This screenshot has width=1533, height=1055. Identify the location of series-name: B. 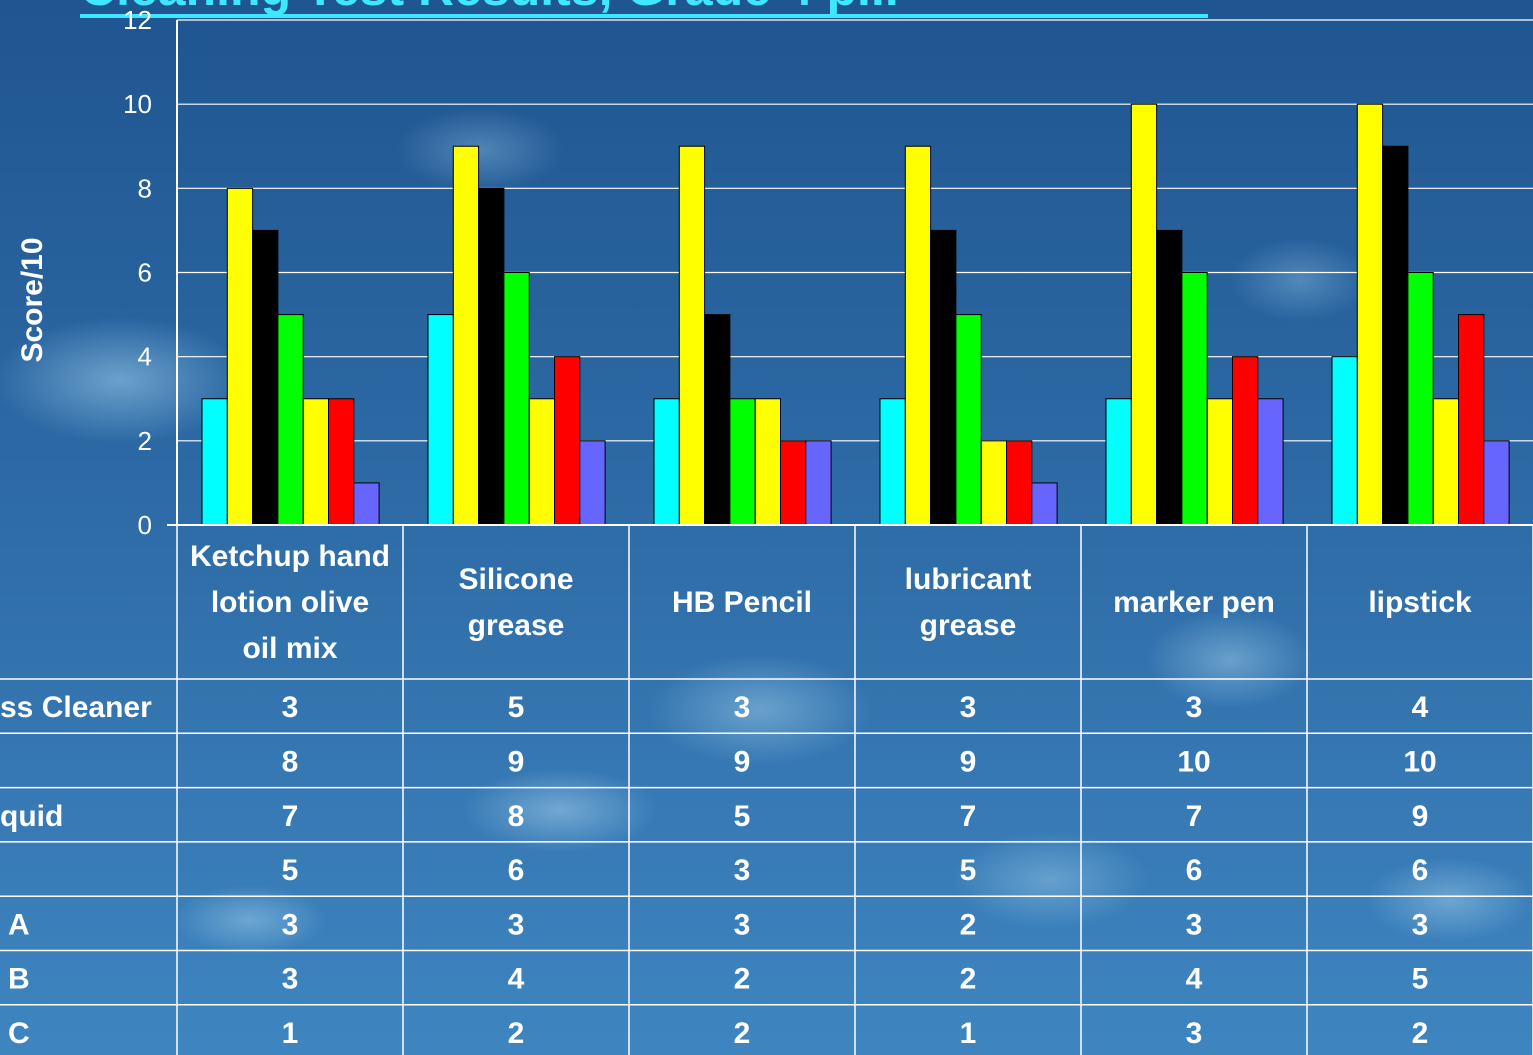
(19, 979).